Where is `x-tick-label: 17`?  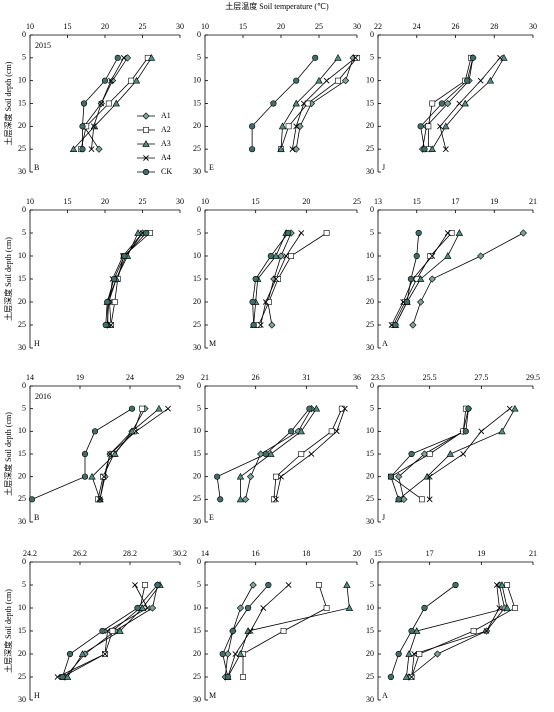
x-tick-label: 17 is located at coordinates (456, 201).